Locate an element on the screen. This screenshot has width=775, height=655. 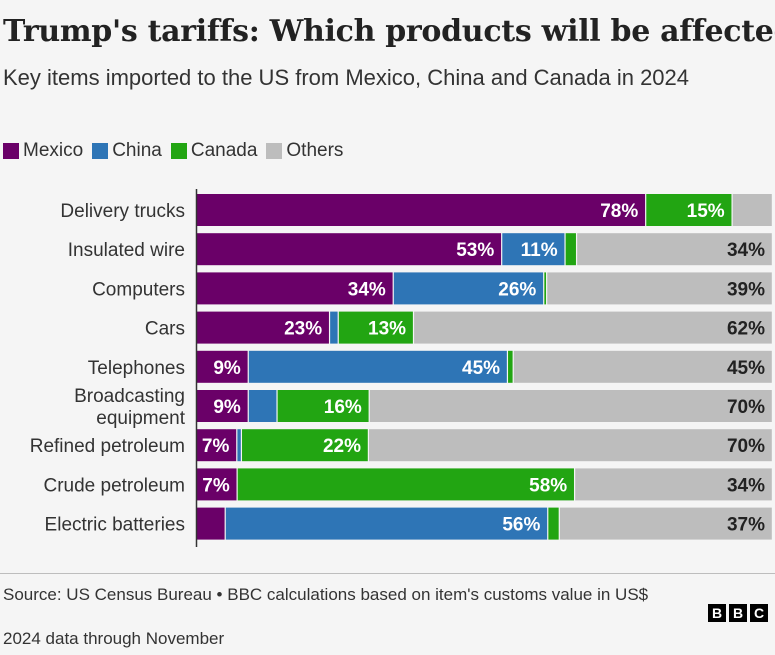
value-label-others-refined-petroleum: 70% is located at coordinates (746, 446).